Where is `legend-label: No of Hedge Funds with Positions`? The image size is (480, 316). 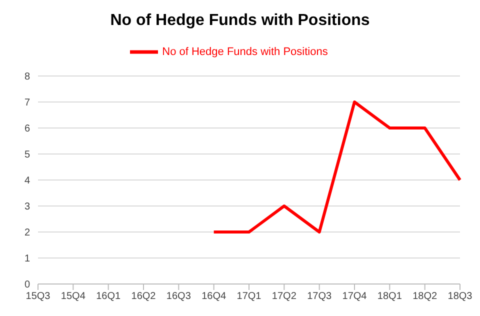 legend-label: No of Hedge Funds with Positions is located at coordinates (245, 52).